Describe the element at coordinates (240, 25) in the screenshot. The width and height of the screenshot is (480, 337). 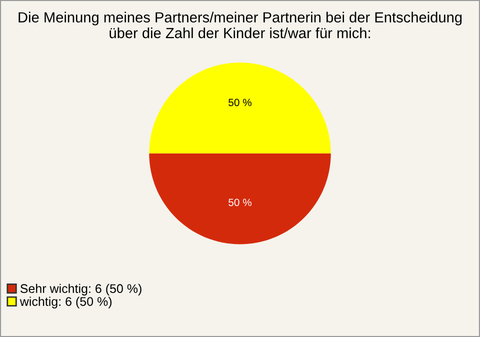
I see `chart-title: Die Meinung meines Partners/meiner Partnerin bei der Entscheidung über die Zahl der Kinder ist/war für mich:` at that location.